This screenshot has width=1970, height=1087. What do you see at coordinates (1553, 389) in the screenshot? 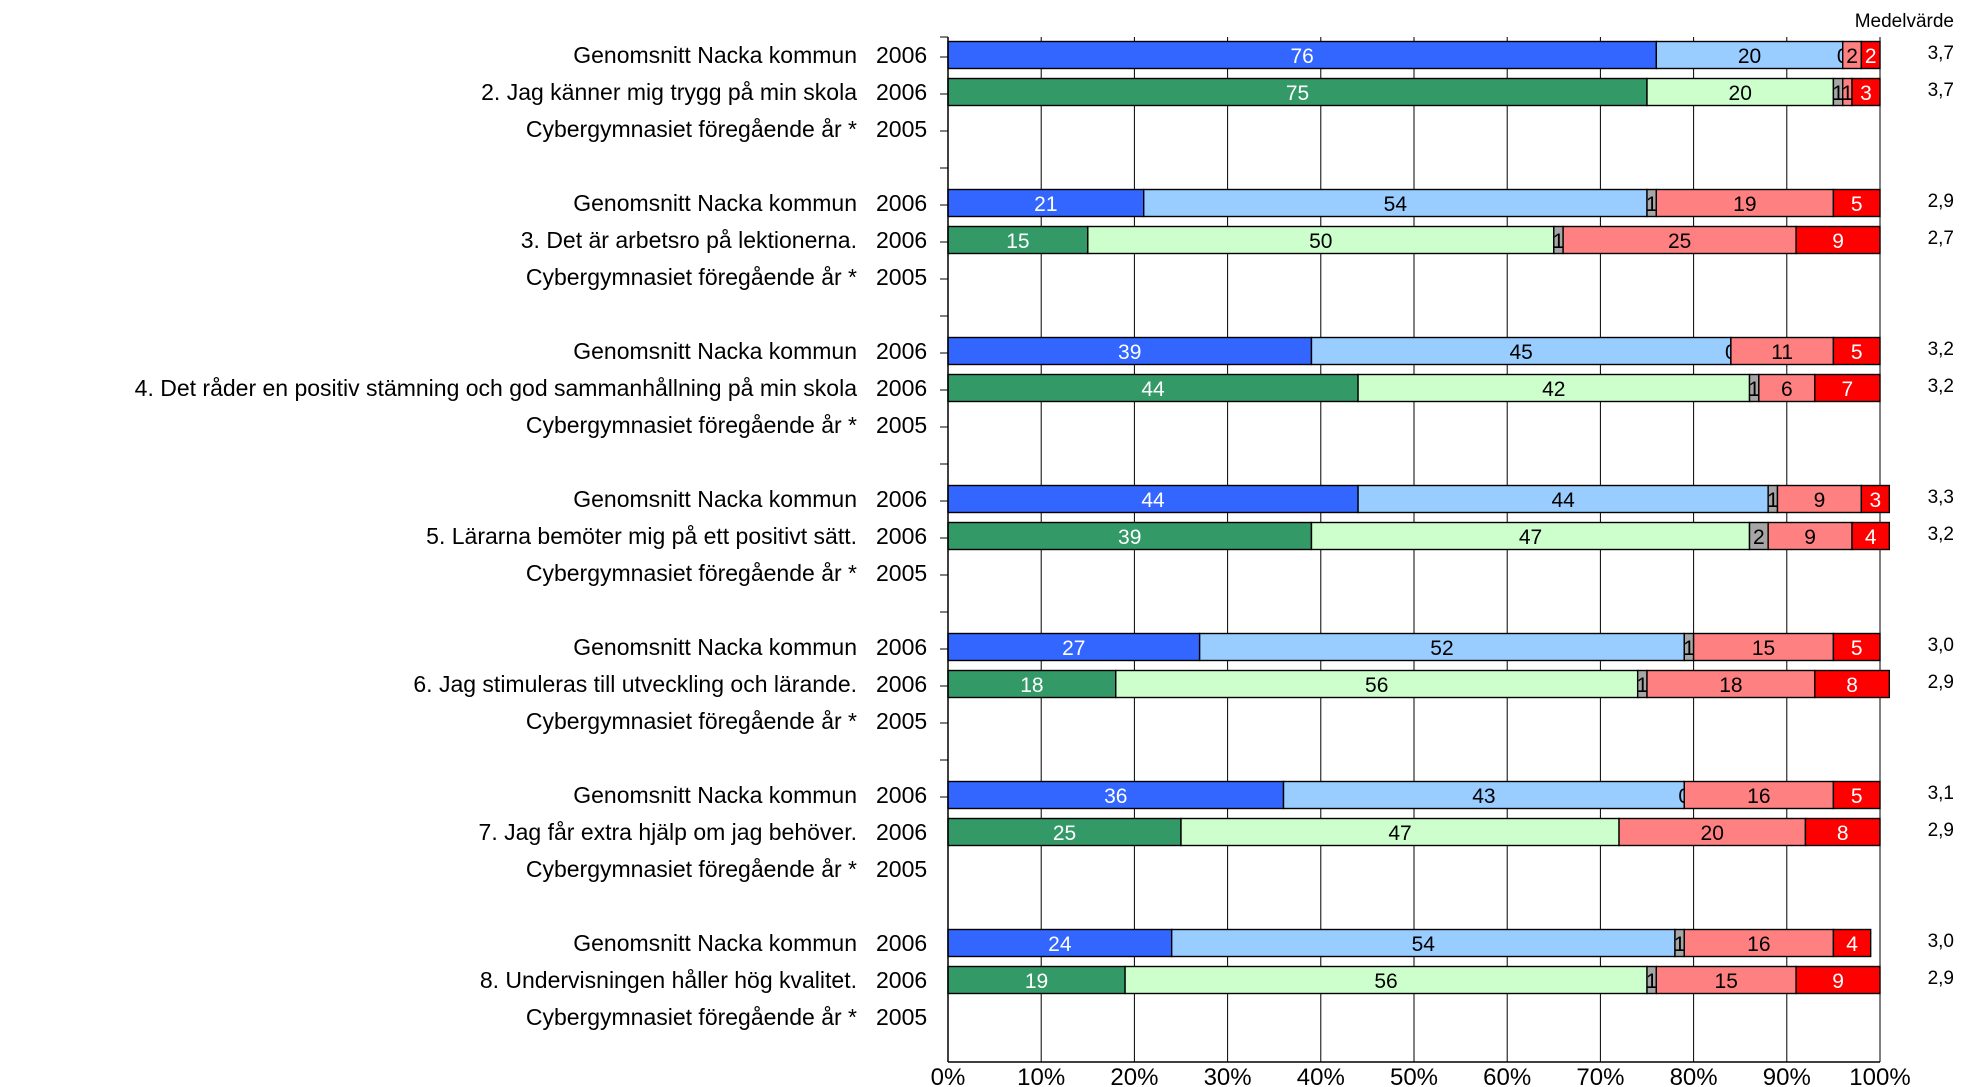
I see `segment-label: 42` at bounding box center [1553, 389].